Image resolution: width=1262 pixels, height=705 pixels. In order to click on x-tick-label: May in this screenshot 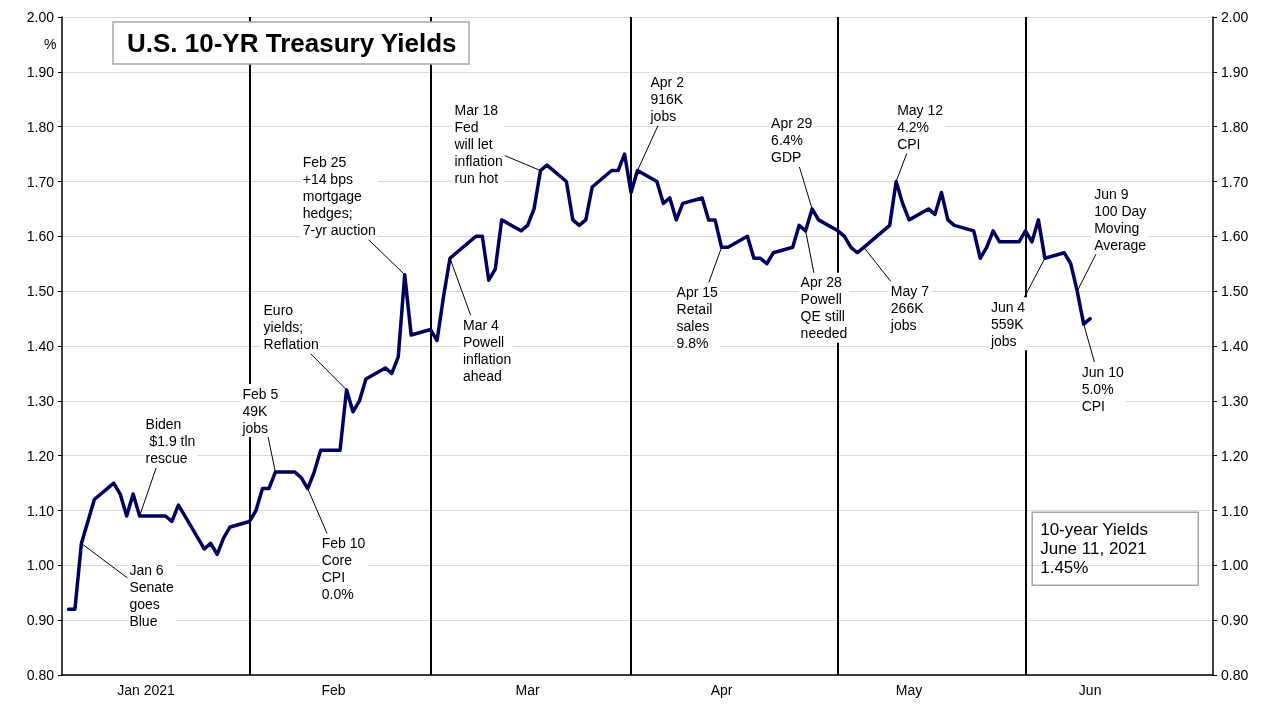, I will do `click(909, 690)`.